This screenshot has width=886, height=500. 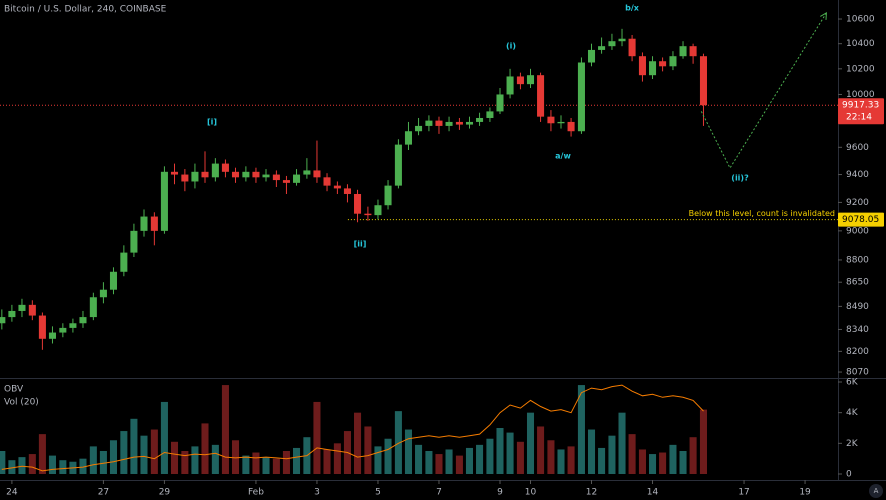 What do you see at coordinates (12, 493) in the screenshot?
I see `x-tick-label: 24` at bounding box center [12, 493].